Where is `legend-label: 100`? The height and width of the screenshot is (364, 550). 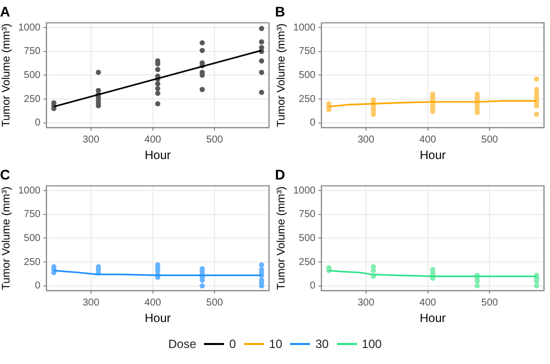 legend-label: 100 is located at coordinates (372, 344).